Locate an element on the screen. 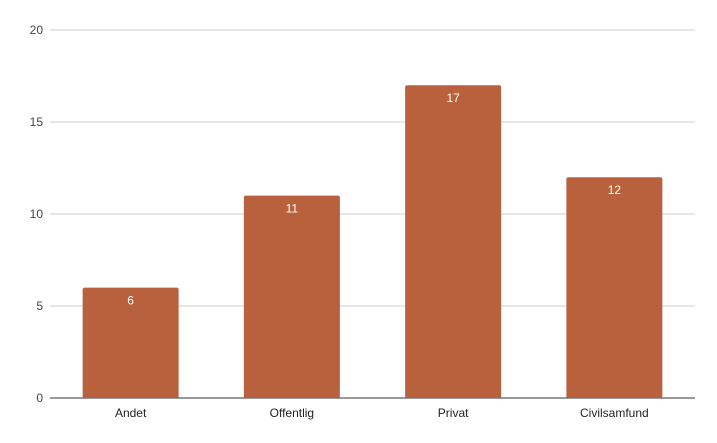  x-tick-label: Offentlig is located at coordinates (292, 413).